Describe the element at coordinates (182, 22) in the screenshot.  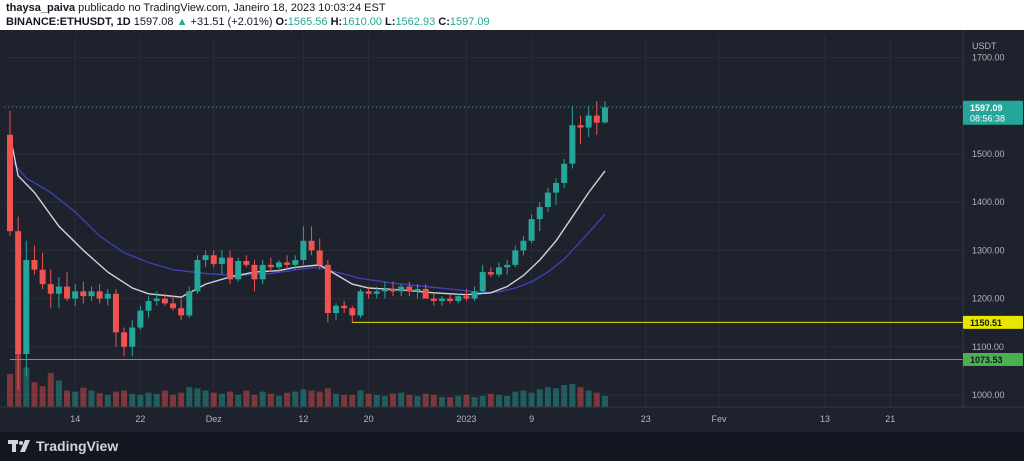
I see `change-arrow-icon: ▲` at that location.